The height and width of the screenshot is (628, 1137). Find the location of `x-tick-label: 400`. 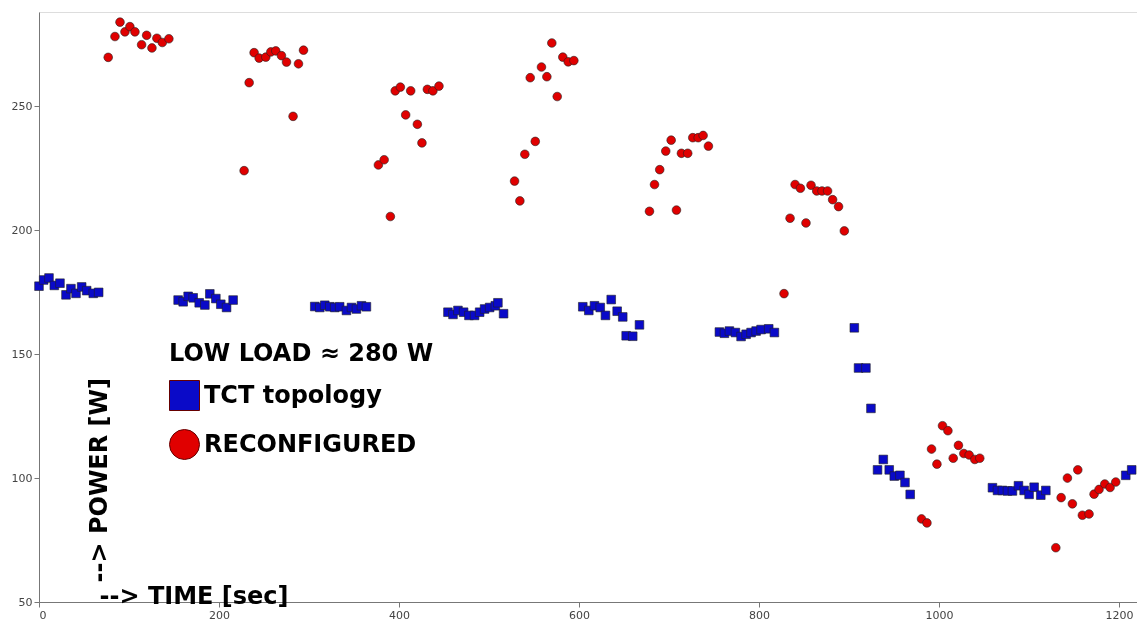

x-tick-label: 400 is located at coordinates (399, 615).